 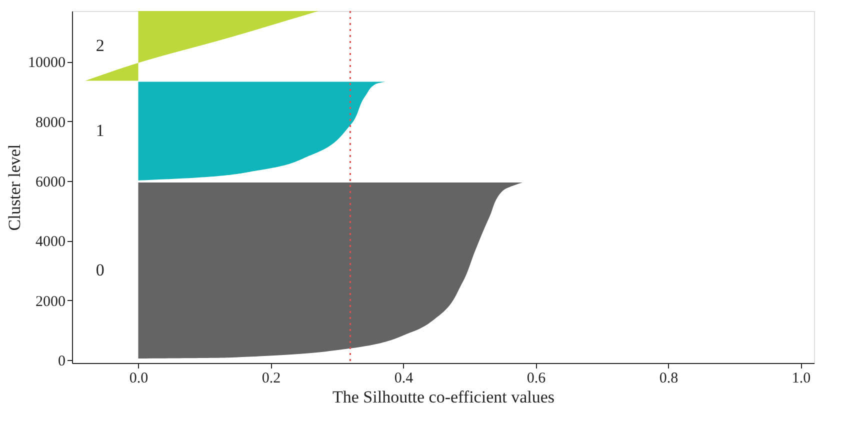 What do you see at coordinates (51, 182) in the screenshot?
I see `y-tick-label: 6000` at bounding box center [51, 182].